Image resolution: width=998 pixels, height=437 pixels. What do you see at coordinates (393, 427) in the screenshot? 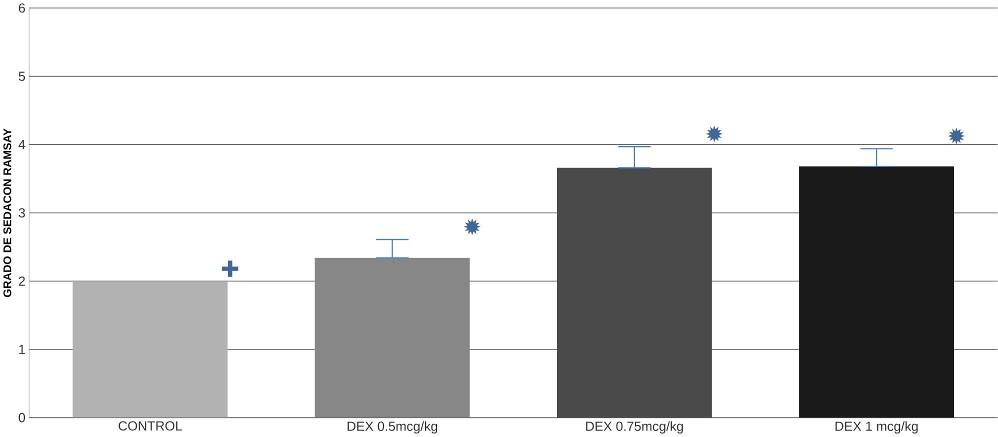
I see `x-tick-label: DEX 0.5mcg/kg` at bounding box center [393, 427].